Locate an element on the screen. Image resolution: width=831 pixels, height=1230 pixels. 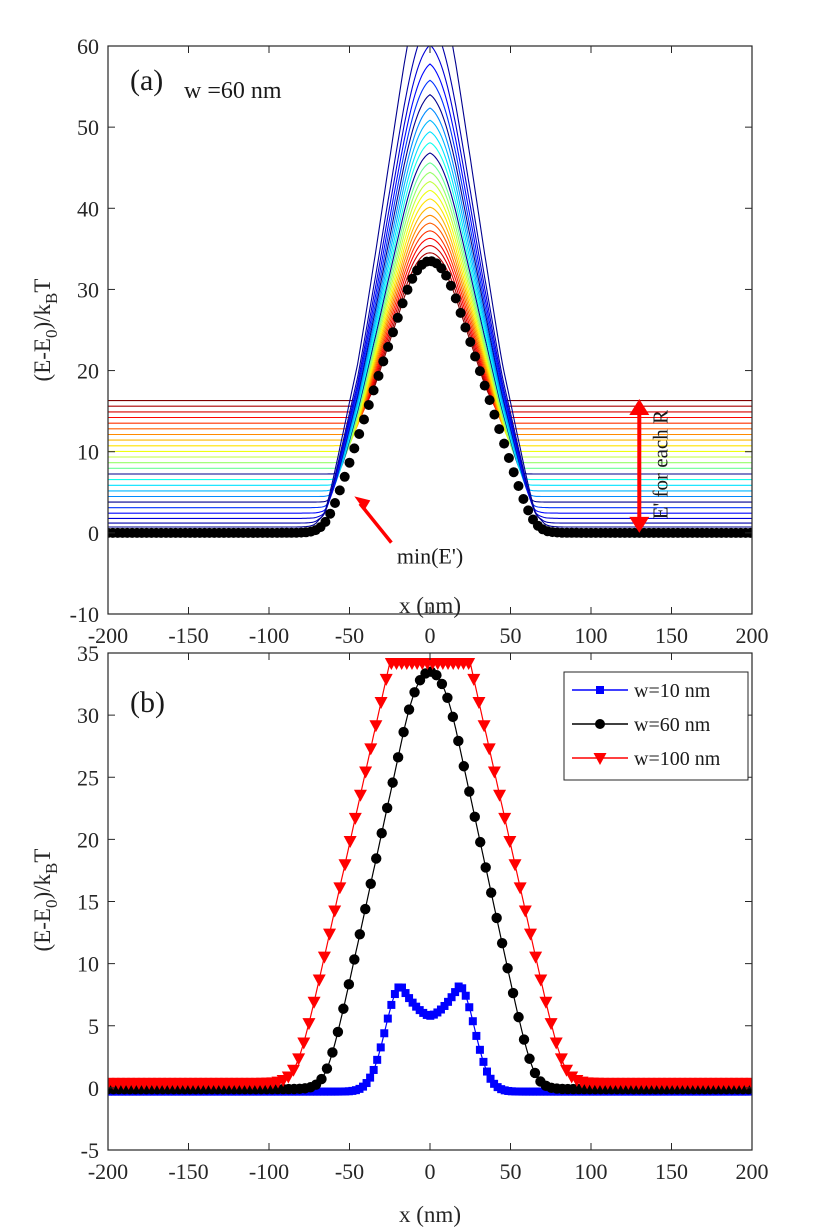
panel-a-ytick-label: 30 is located at coordinates (88, 289).